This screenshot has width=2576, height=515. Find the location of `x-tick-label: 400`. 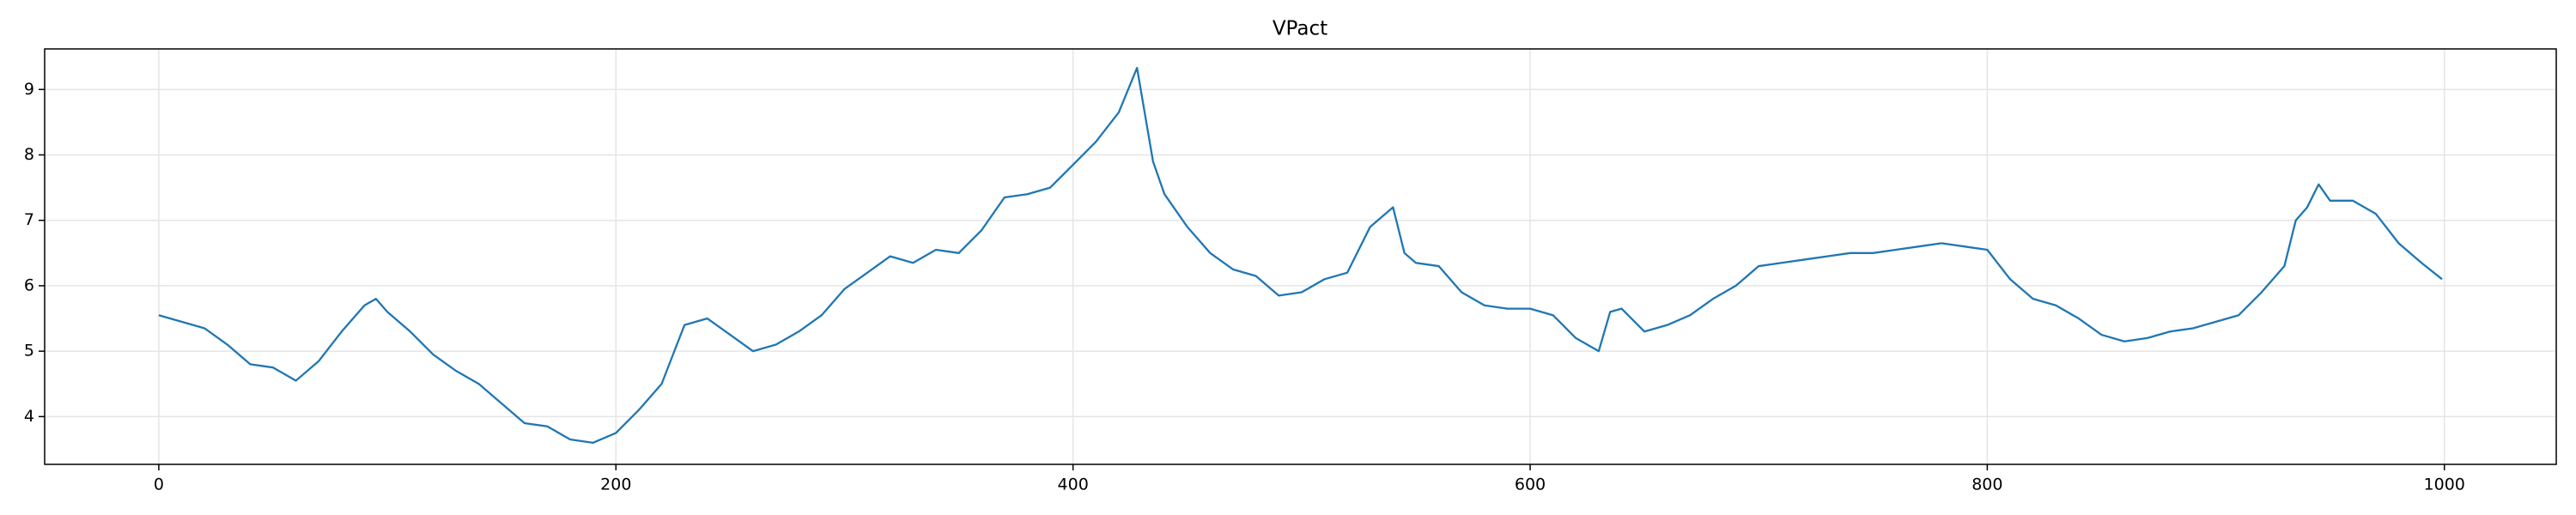

x-tick-label: 400 is located at coordinates (1074, 485).